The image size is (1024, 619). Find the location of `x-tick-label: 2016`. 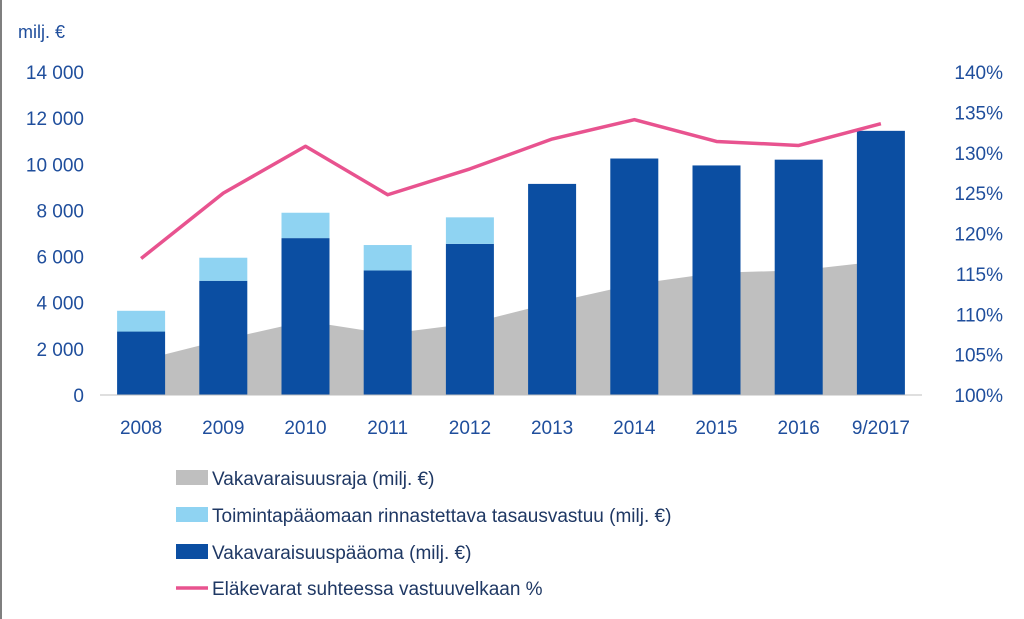

x-tick-label: 2016 is located at coordinates (799, 428).